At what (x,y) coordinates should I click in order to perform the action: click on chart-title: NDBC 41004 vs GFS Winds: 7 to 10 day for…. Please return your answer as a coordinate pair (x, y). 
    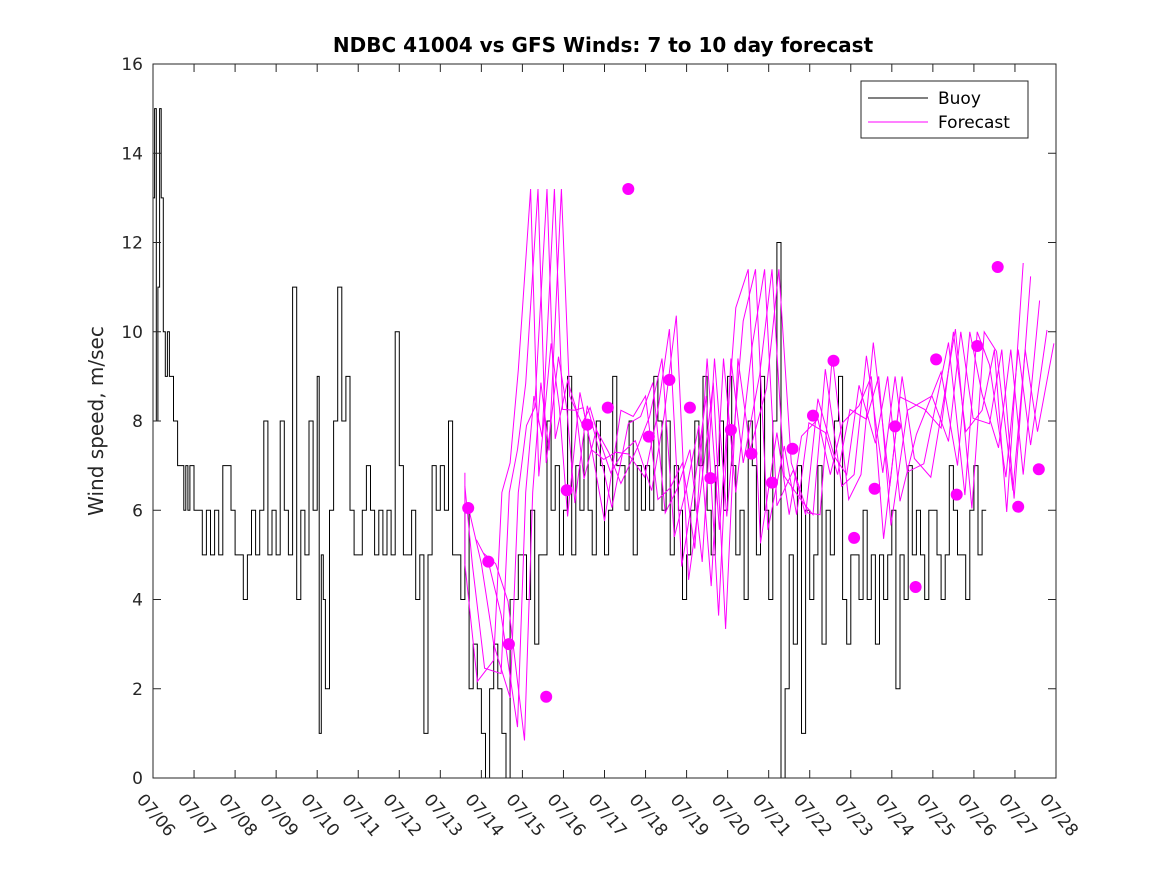
    Looking at the image, I should click on (603, 45).